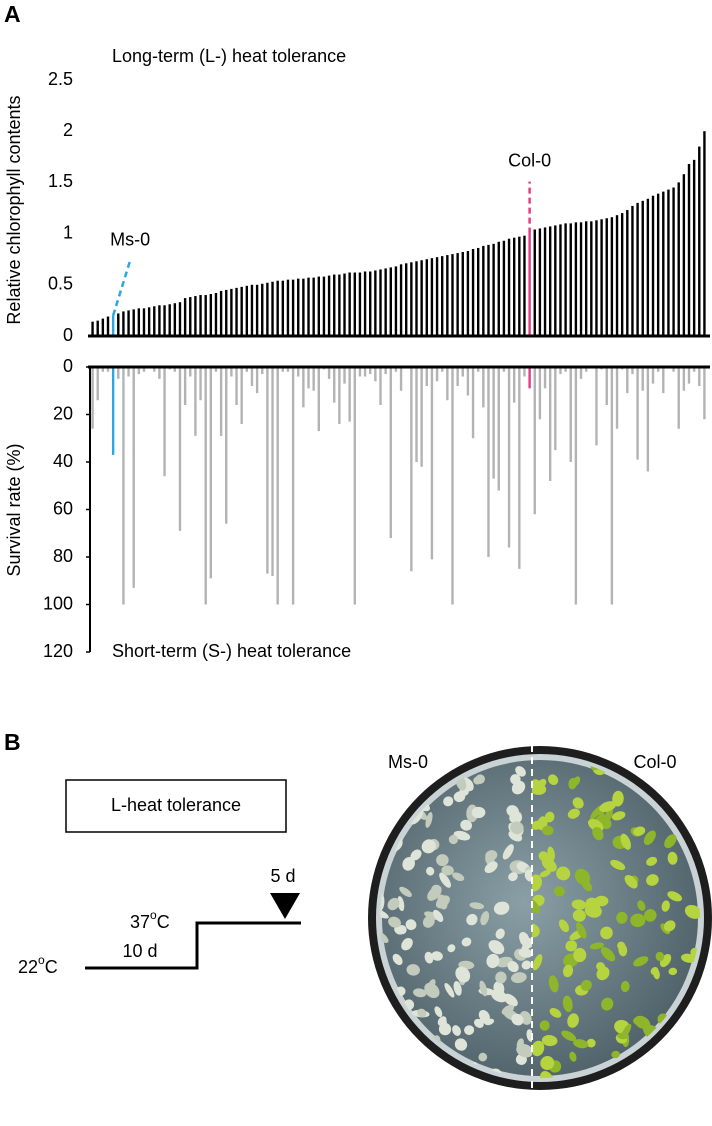 This screenshot has height=1126, width=712. What do you see at coordinates (540, 918) in the screenshot?
I see `plate-photo: Ms-0 Col-0` at bounding box center [540, 918].